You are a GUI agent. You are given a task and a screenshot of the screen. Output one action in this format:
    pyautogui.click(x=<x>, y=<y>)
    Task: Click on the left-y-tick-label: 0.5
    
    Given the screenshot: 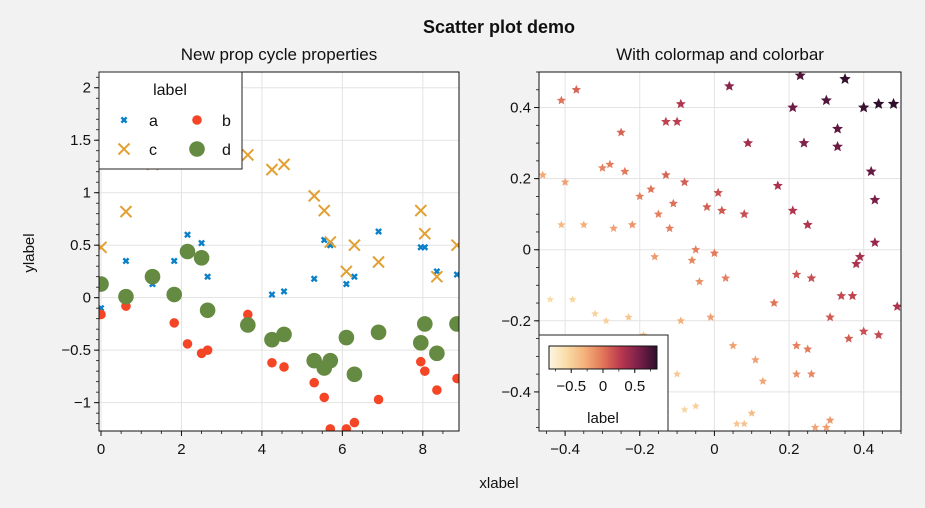 What is the action you would take?
    pyautogui.click(x=80, y=245)
    